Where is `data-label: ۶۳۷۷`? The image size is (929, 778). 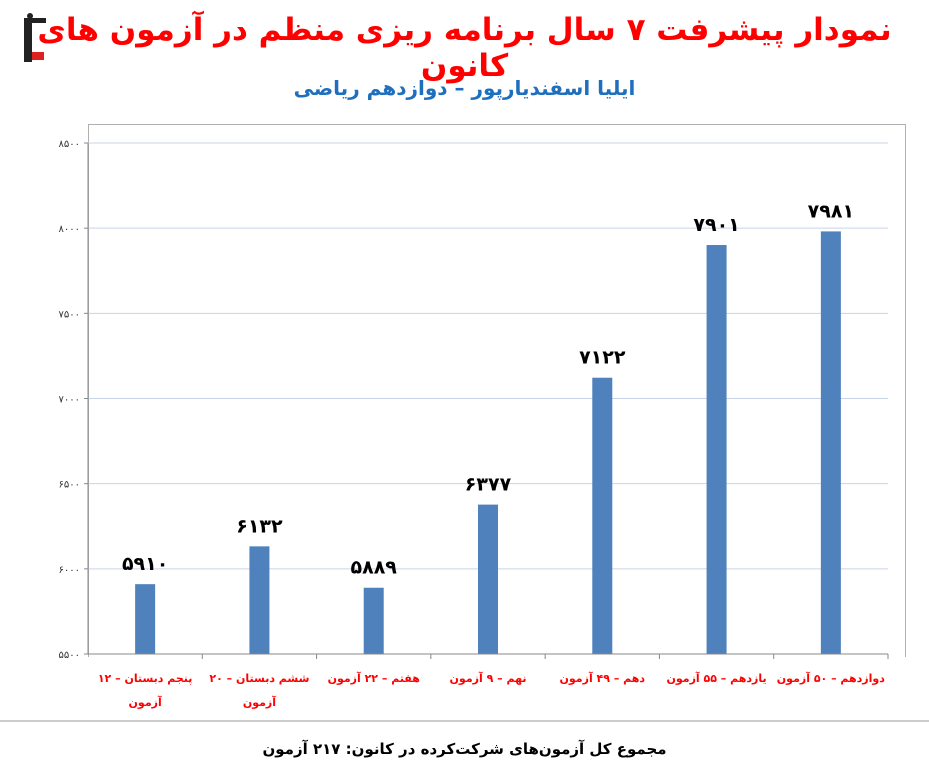
data-label: ۶۳۷۷ is located at coordinates (488, 485).